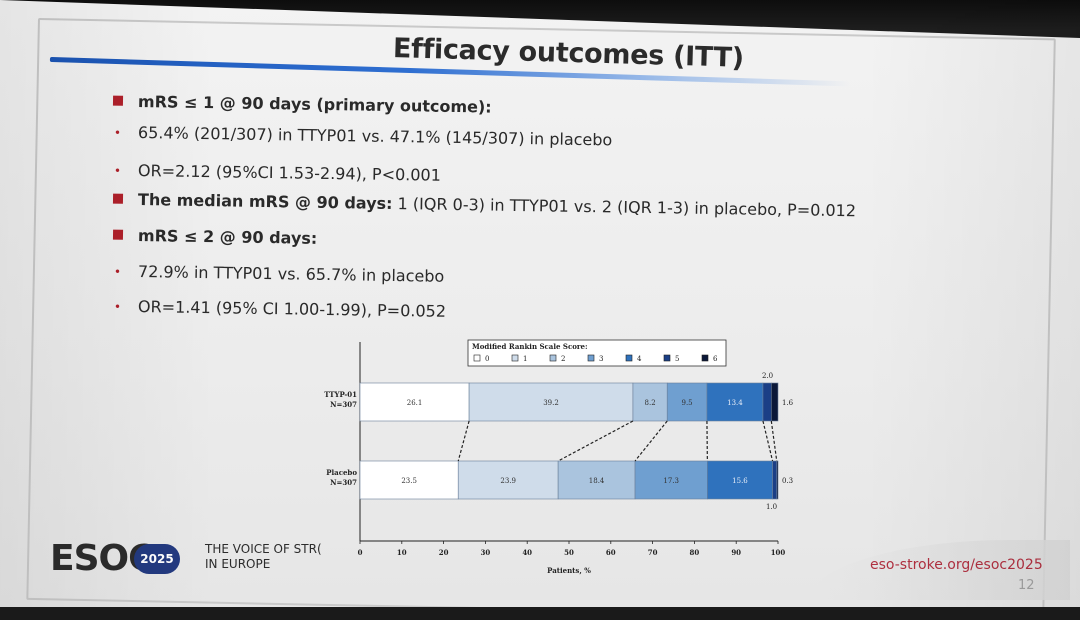 This screenshot has height=620, width=1080. Describe the element at coordinates (653, 552) in the screenshot. I see `x-tick-label: 70` at that location.